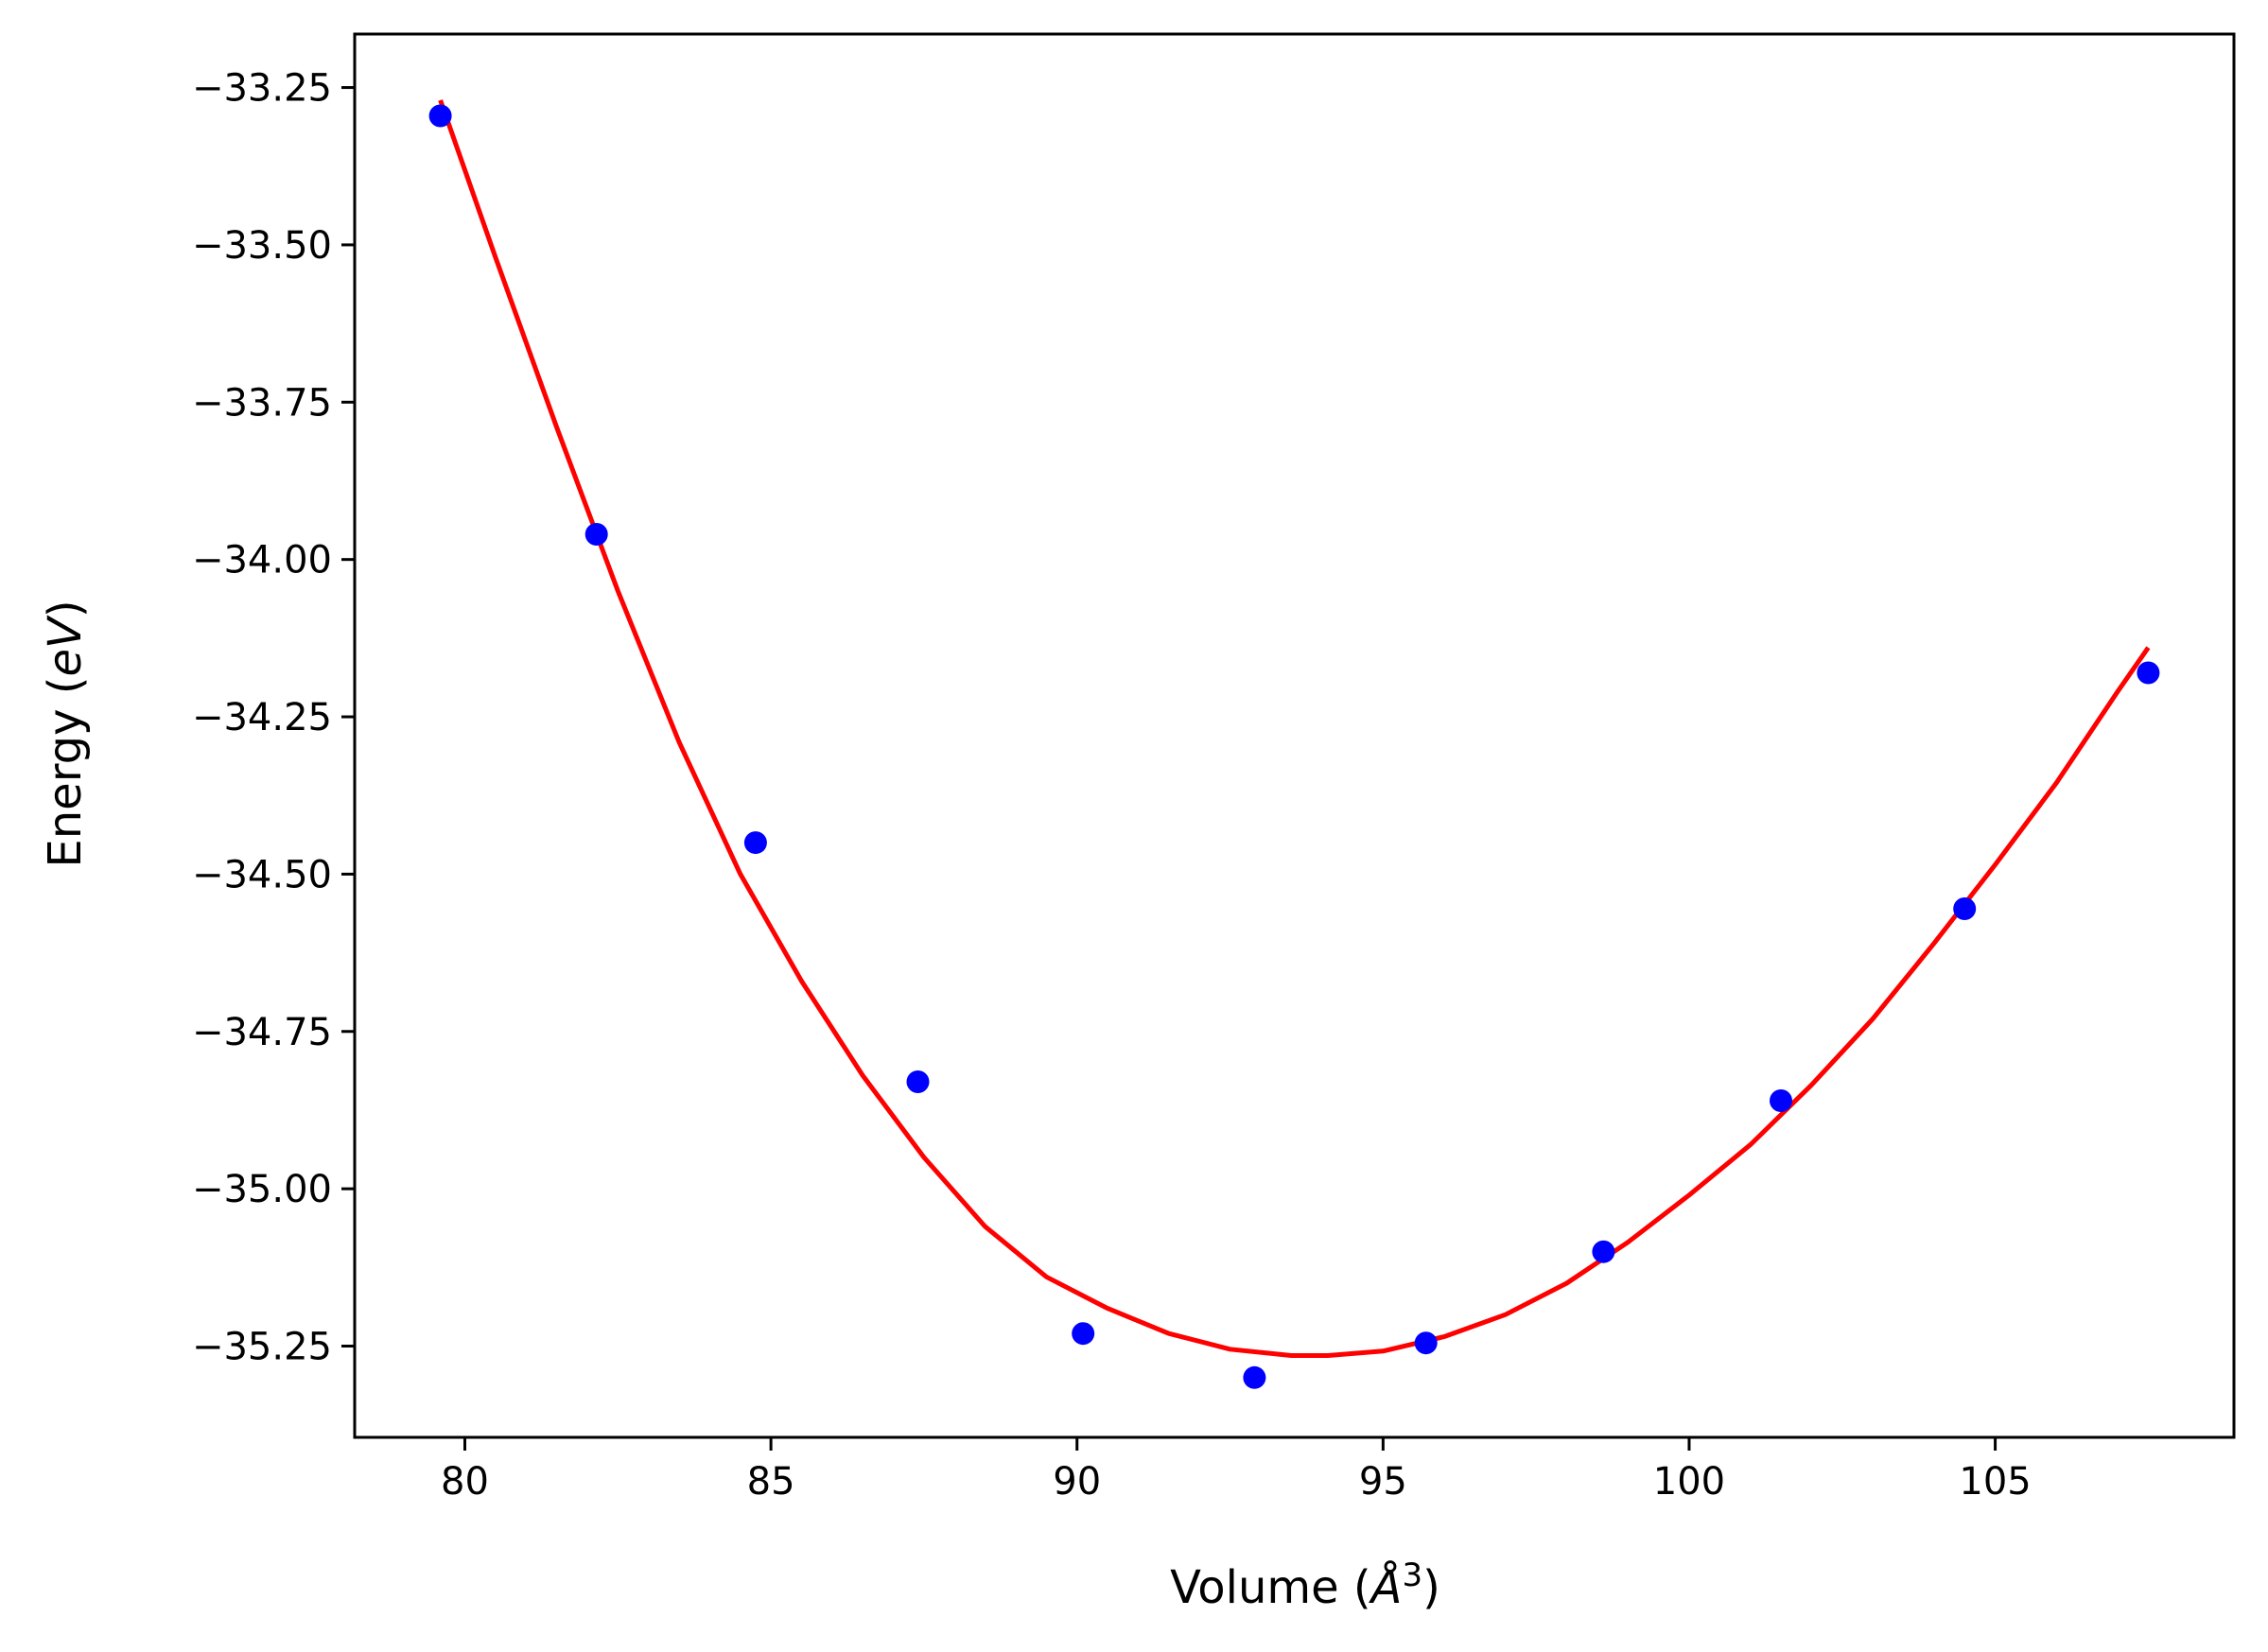  What do you see at coordinates (1077, 1482) in the screenshot?
I see `x-tick-label: 90` at bounding box center [1077, 1482].